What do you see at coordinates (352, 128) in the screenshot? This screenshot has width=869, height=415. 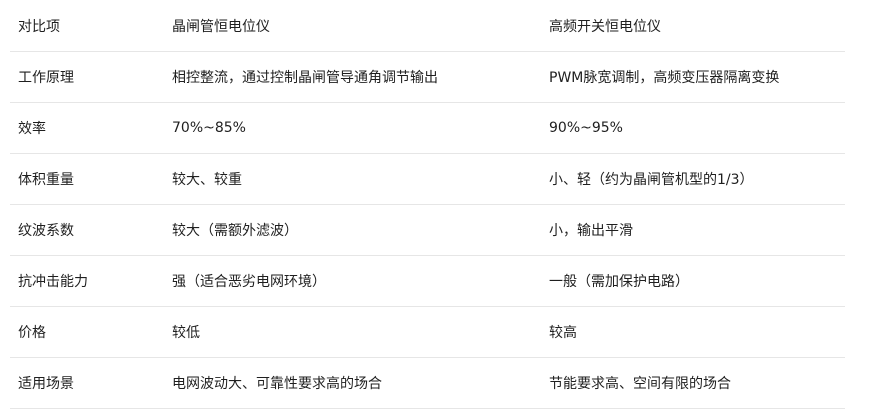 I see `table-cell: 70%~85%` at bounding box center [352, 128].